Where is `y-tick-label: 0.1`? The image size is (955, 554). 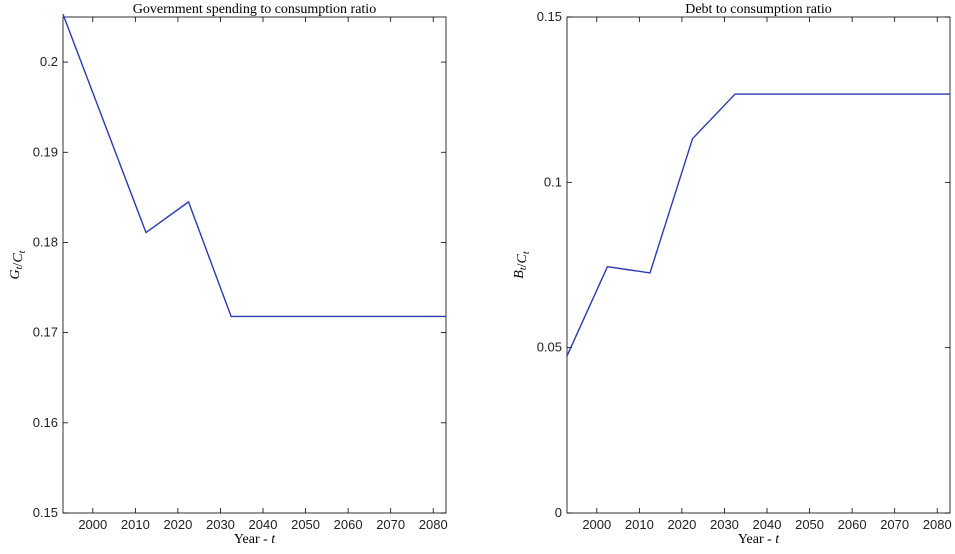 y-tick-label: 0.1 is located at coordinates (553, 181).